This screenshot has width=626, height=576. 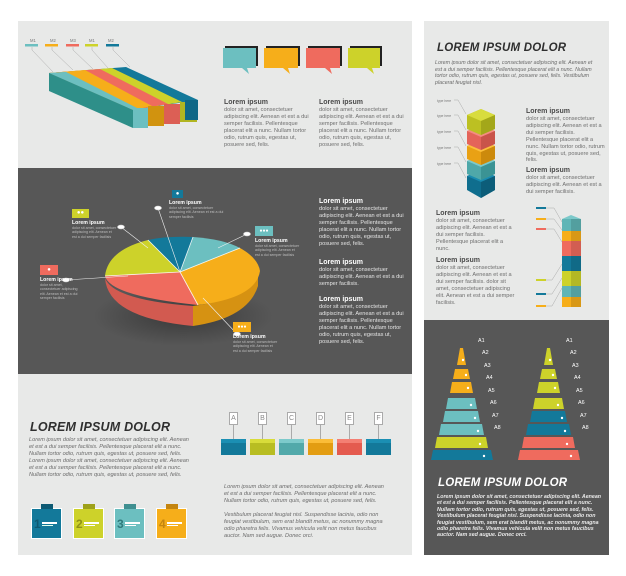 I want to click on pyramid-right-labels: A1 A2 A3 A4 A5 A6 A7 A8, so click(x=577, y=388).